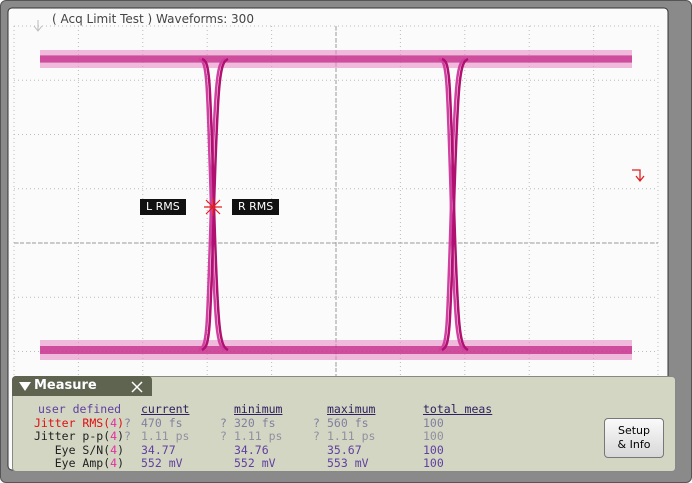 This screenshot has width=692, height=483. What do you see at coordinates (72, 423) in the screenshot?
I see `label-part: Jitter RMS(` at bounding box center [72, 423].